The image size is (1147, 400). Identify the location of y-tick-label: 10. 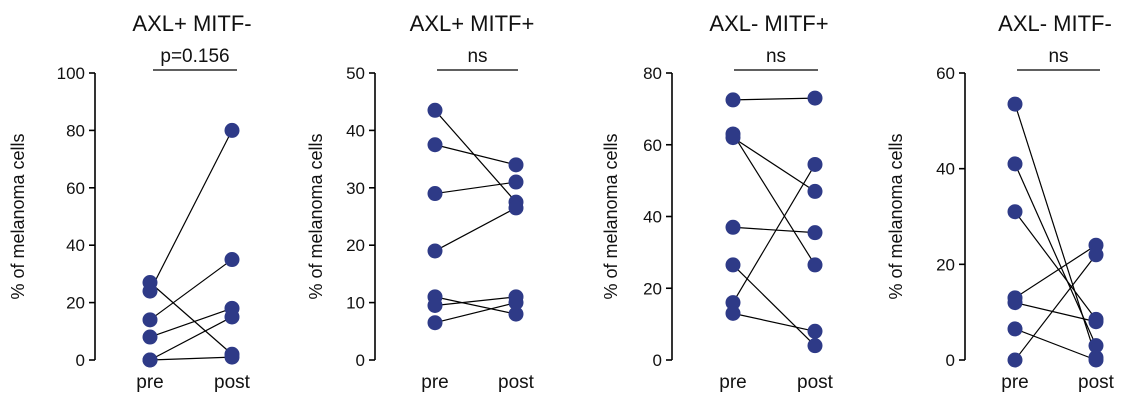
(355, 303).